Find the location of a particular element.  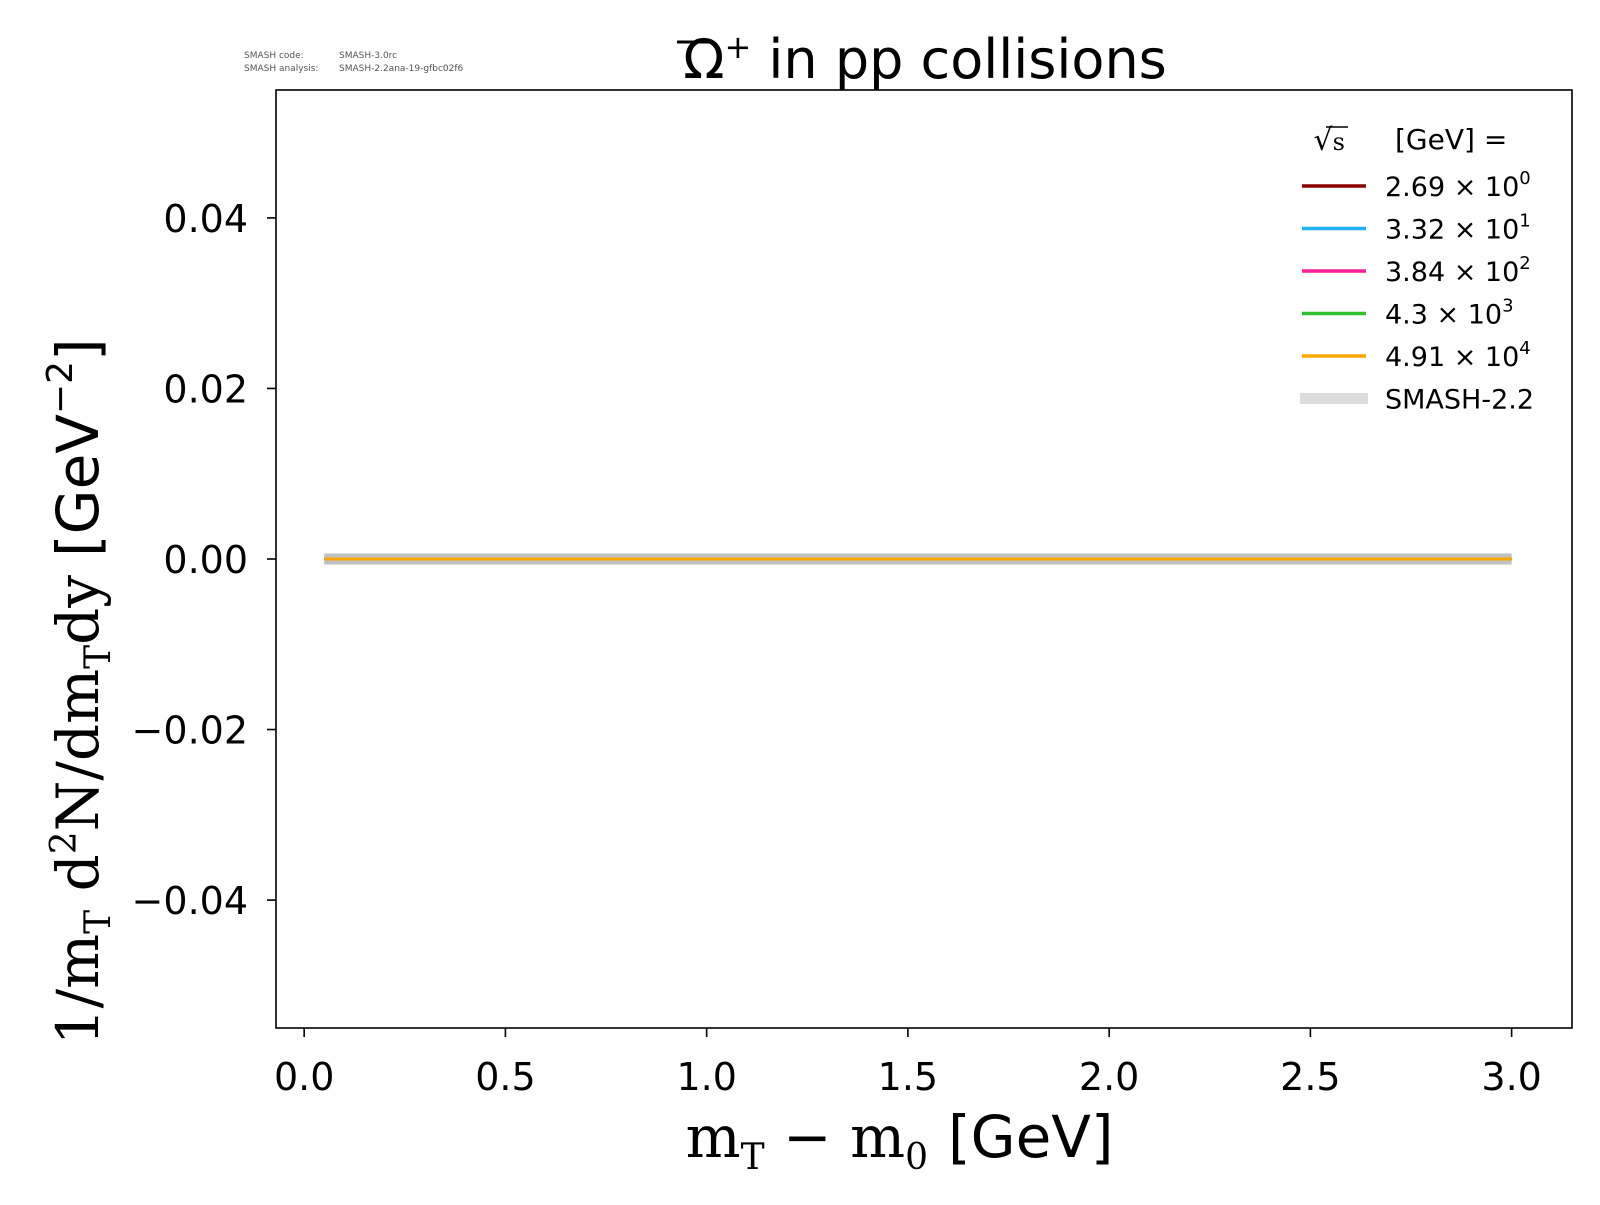

legend-label: 3.32 × 10¹ is located at coordinates (1458, 228).